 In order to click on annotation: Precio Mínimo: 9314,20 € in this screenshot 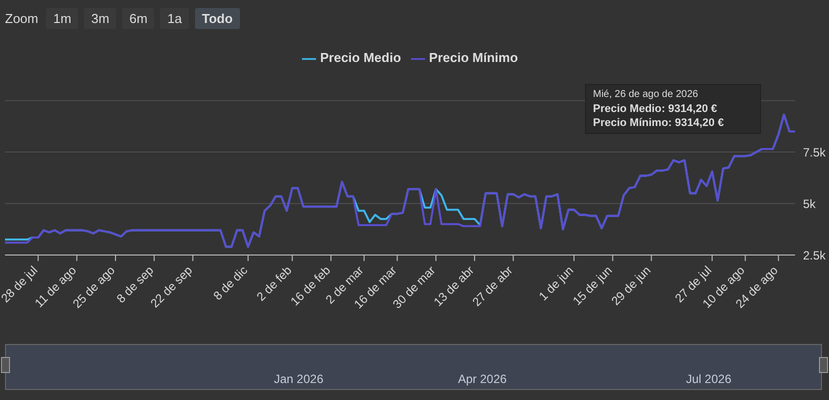, I will do `click(659, 123)`.